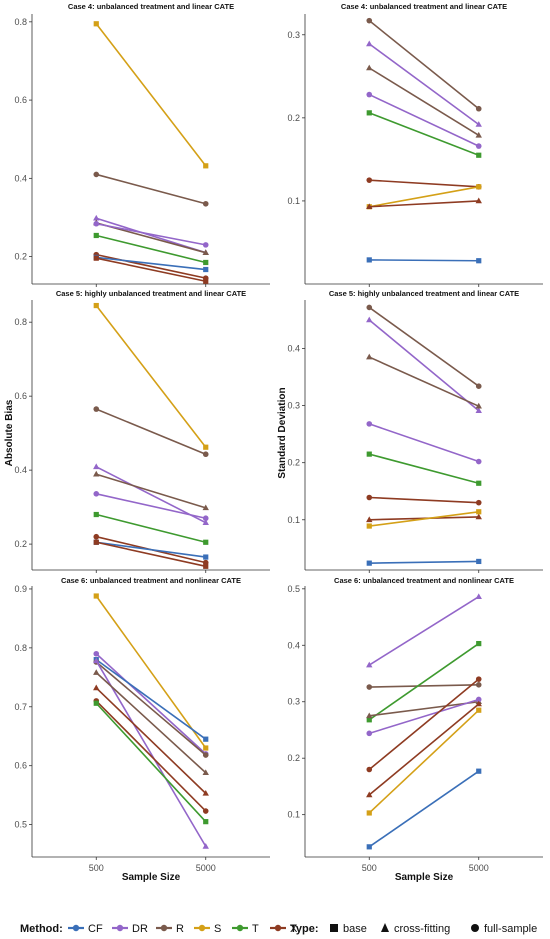 The height and width of the screenshot is (939, 550). I want to click on right-y-axis-title: Standard Deviation, so click(282, 432).